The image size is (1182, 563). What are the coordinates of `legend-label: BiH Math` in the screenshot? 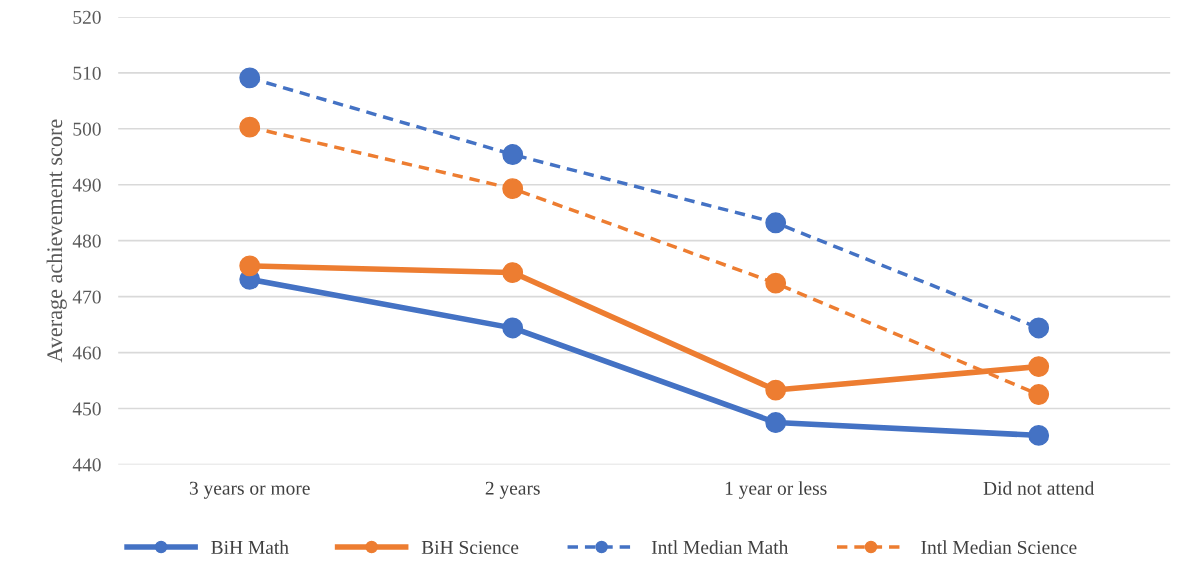 It's located at (250, 547).